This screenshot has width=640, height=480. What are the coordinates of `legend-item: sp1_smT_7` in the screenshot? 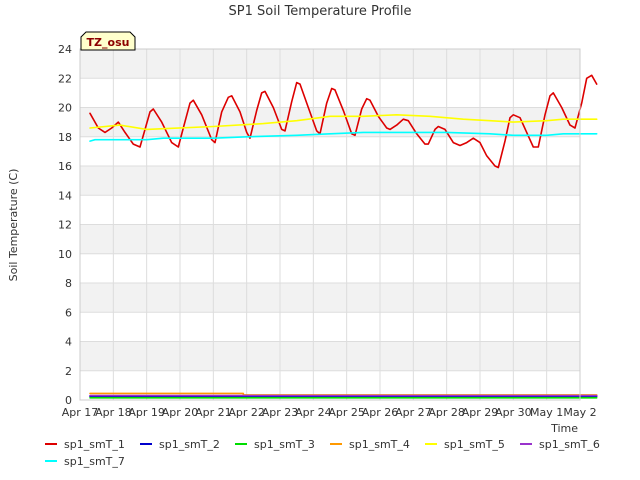 It's located at (85, 461).